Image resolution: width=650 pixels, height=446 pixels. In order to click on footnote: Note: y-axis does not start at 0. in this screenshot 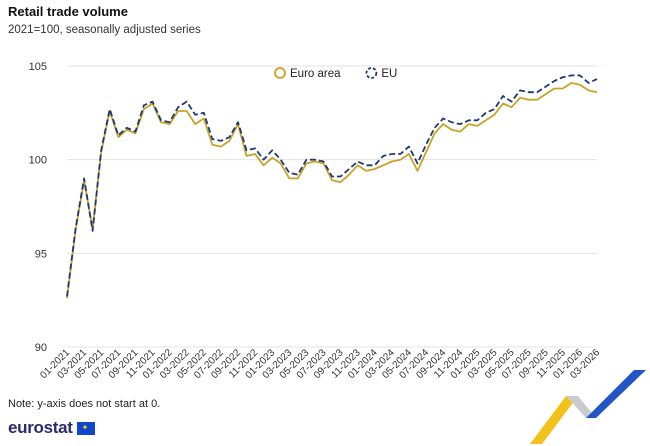, I will do `click(84, 404)`.